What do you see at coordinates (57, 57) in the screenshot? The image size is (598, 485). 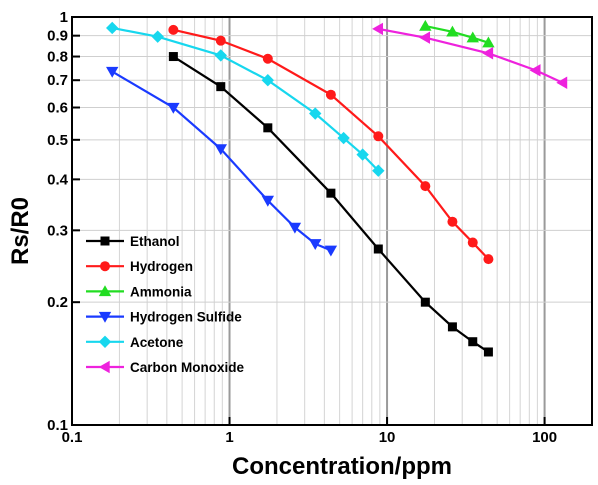 I see `y-tick-label: 0.8` at bounding box center [57, 57].